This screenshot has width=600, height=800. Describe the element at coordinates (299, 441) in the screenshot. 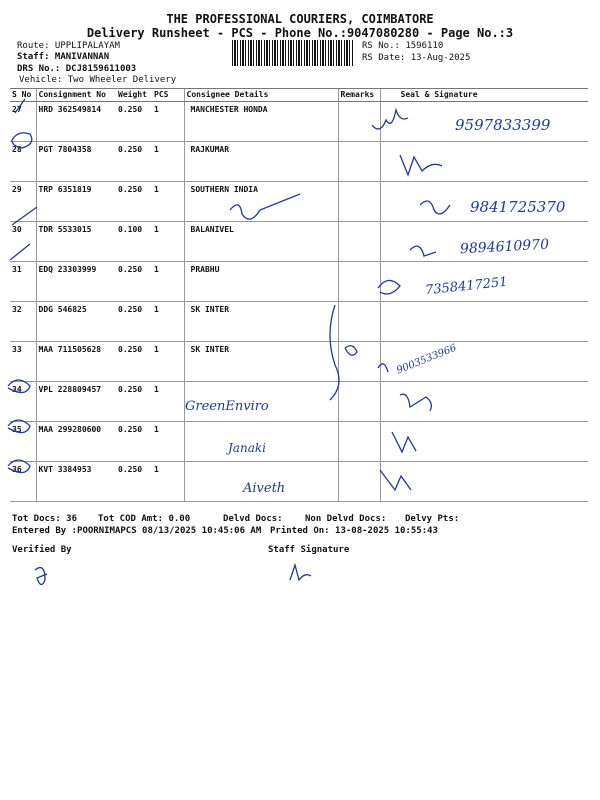

I see `table-row: 35 MAA 299280600 0.250 1` at that location.